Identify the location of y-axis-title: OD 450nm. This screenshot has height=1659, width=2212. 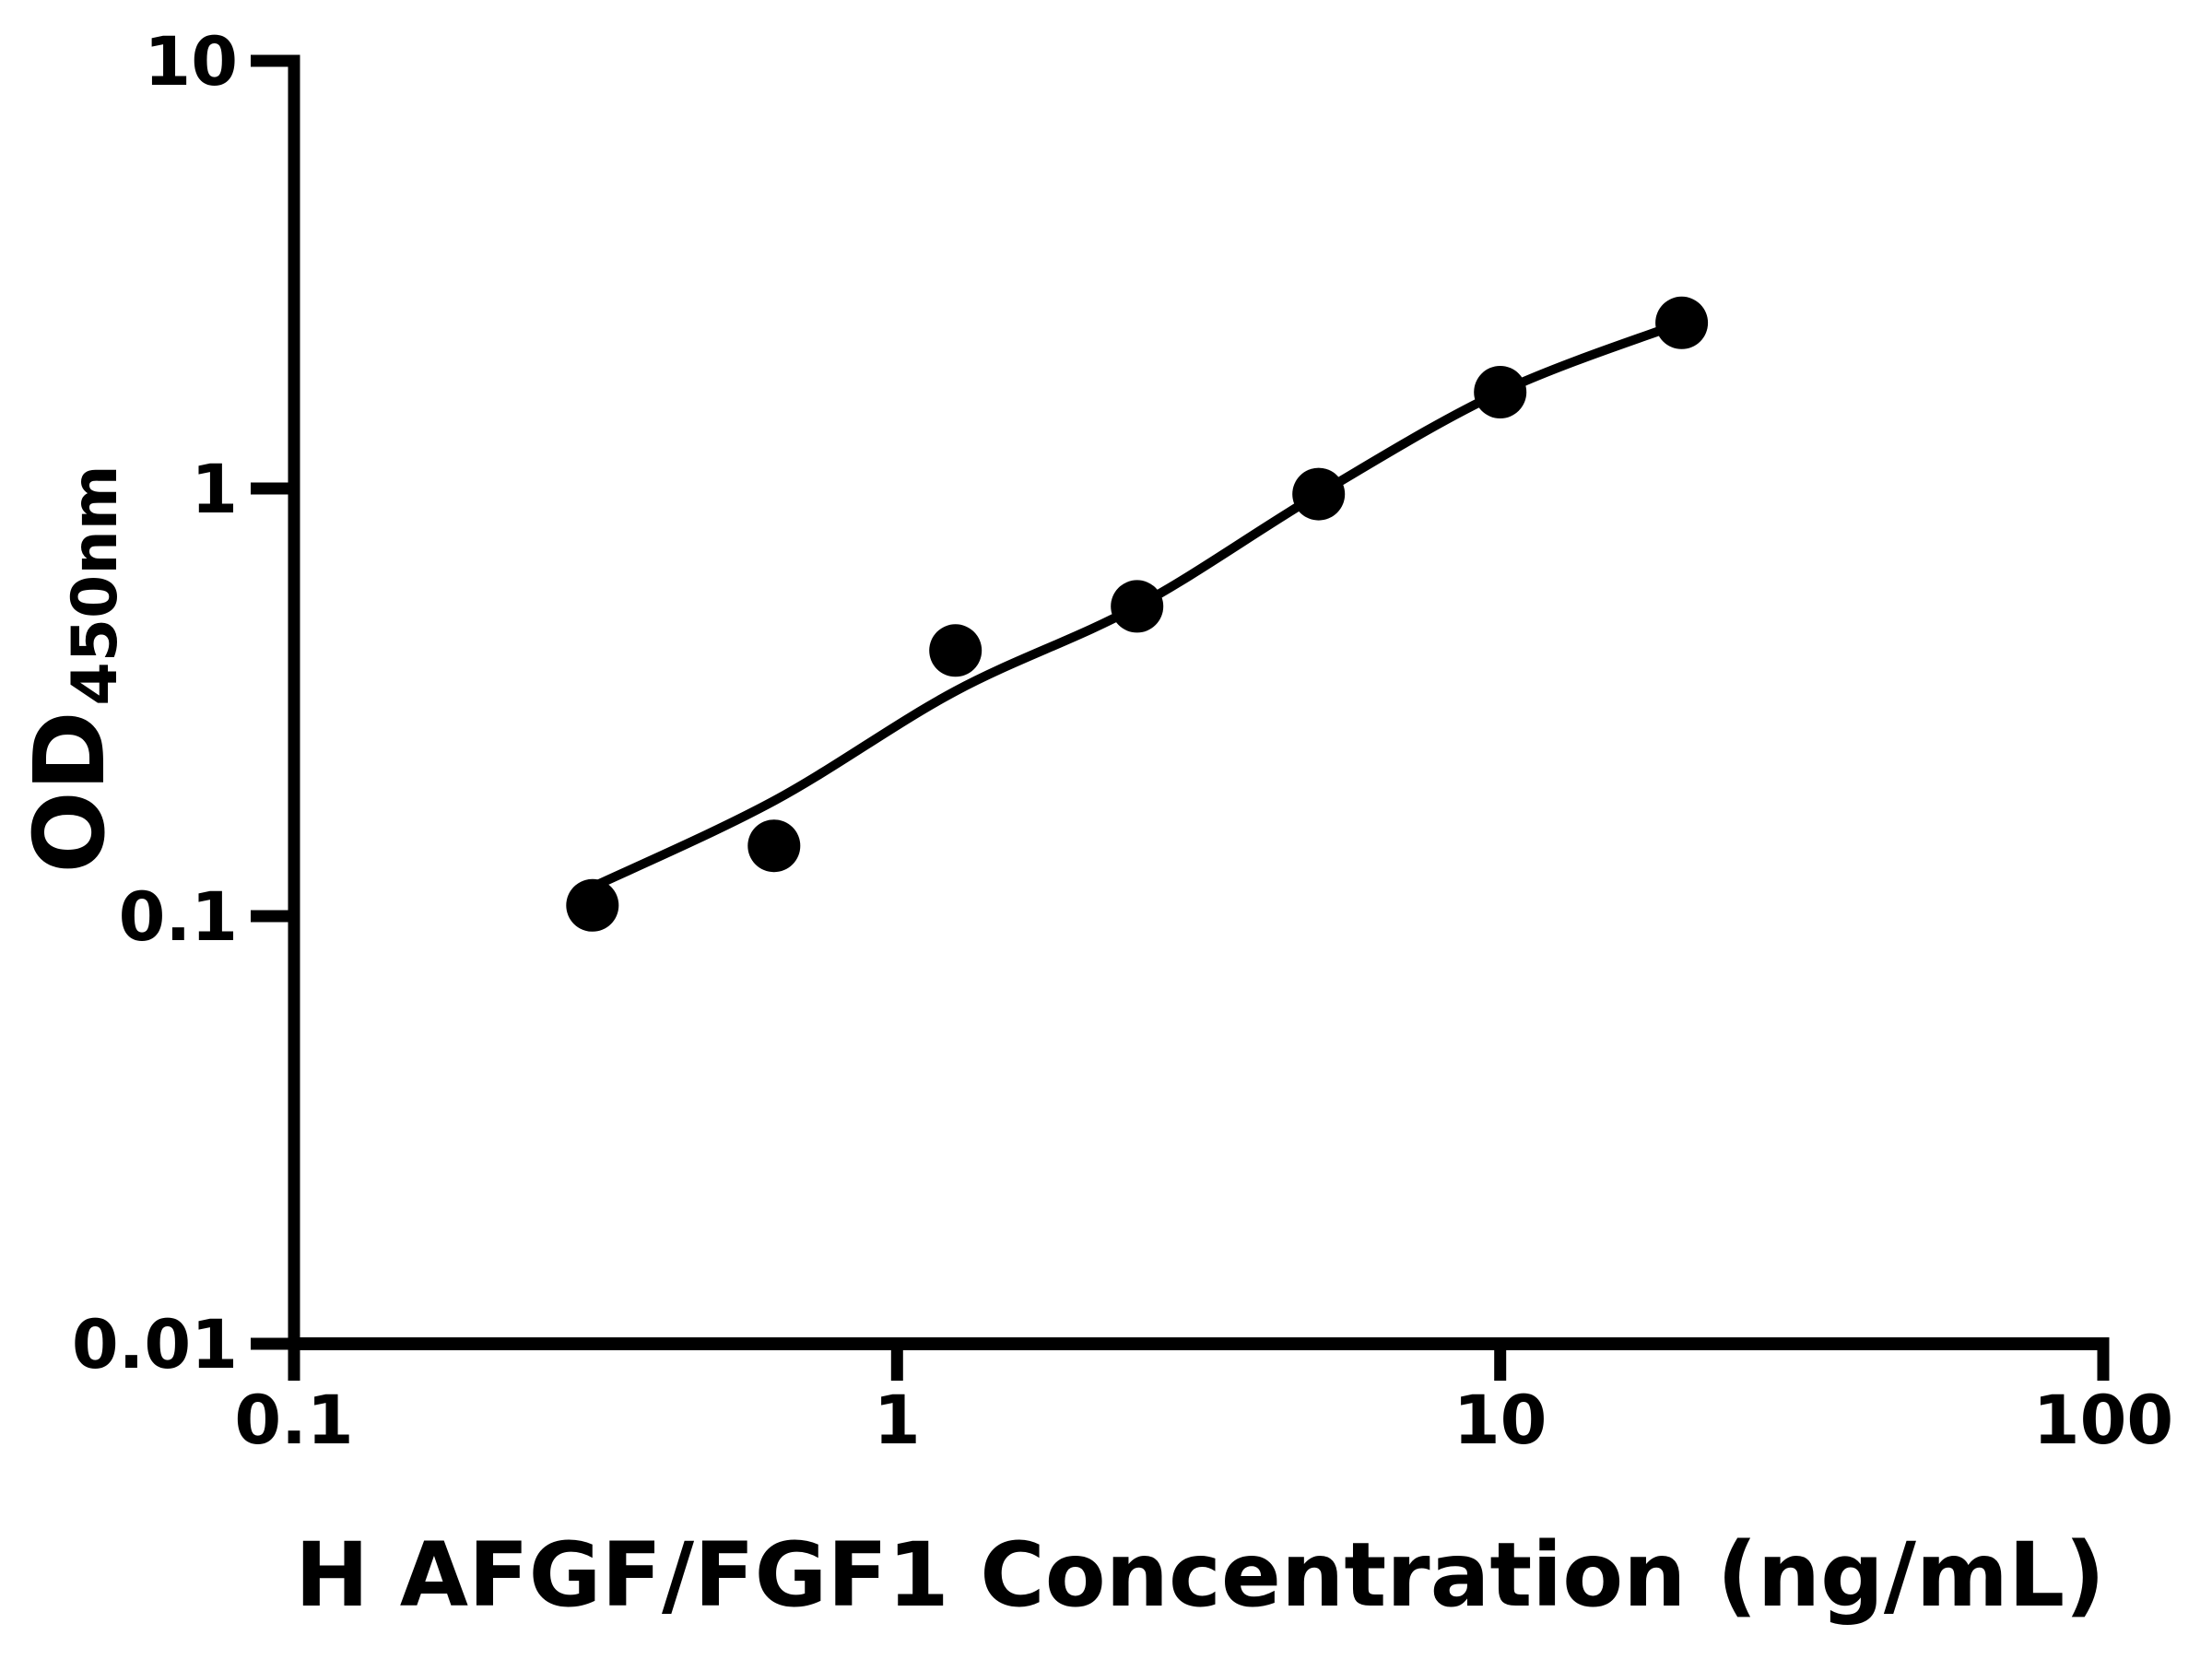
(73, 669).